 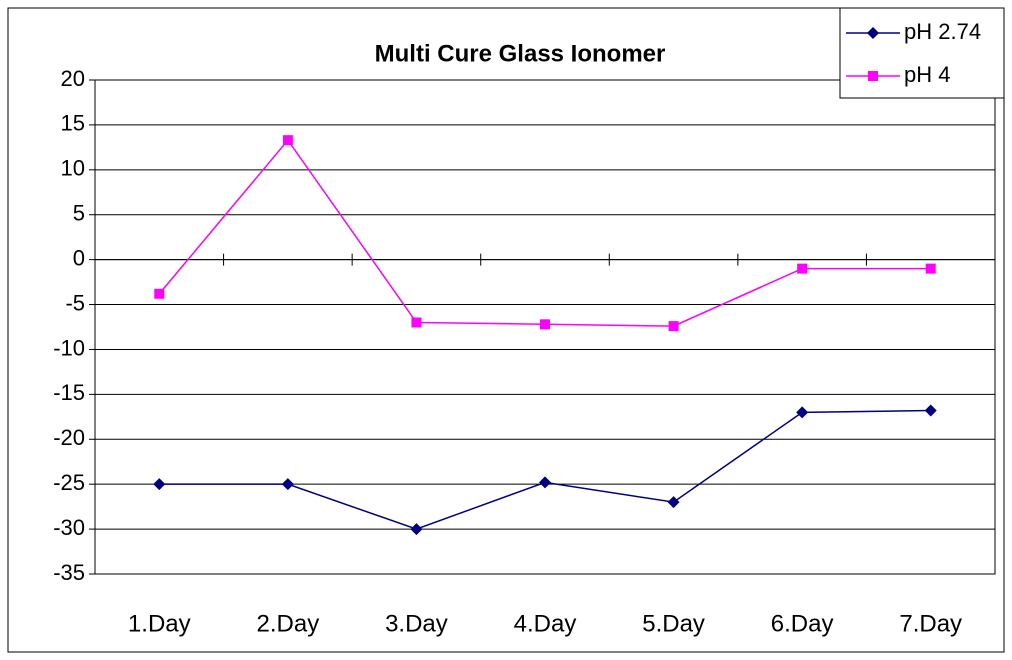 I want to click on chart-title: Multi Cure Glass Ionomer, so click(x=520, y=53).